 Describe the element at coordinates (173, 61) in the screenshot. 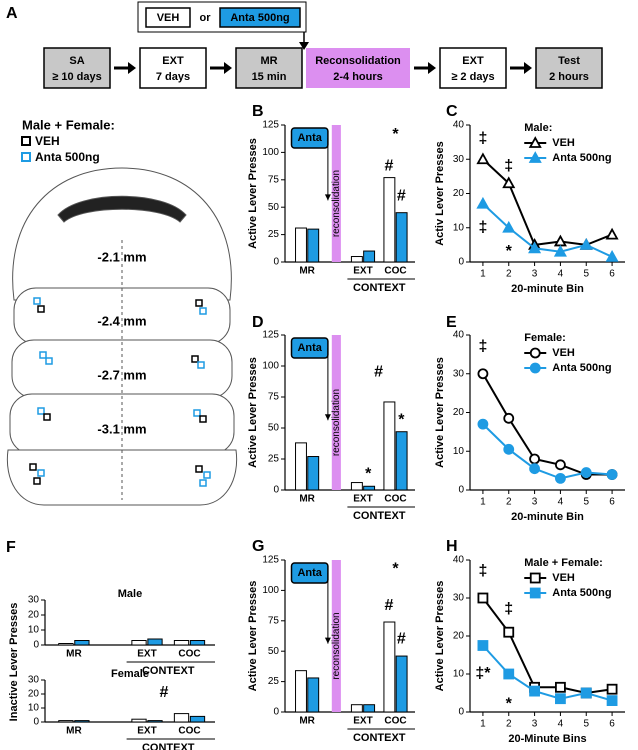

I see `step-label: EXT` at that location.